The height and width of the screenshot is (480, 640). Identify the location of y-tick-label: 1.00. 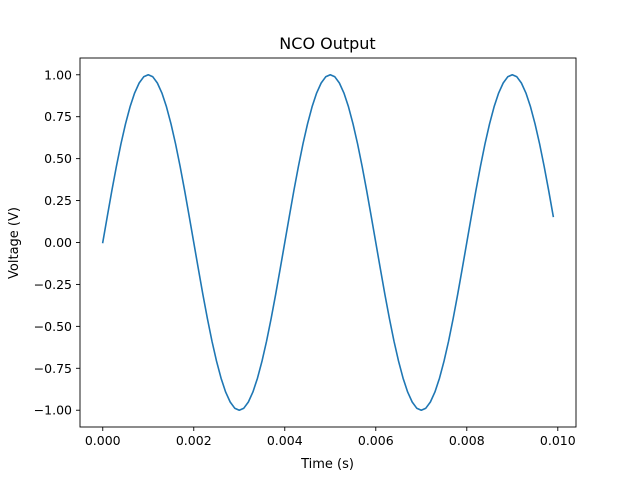
(58, 74).